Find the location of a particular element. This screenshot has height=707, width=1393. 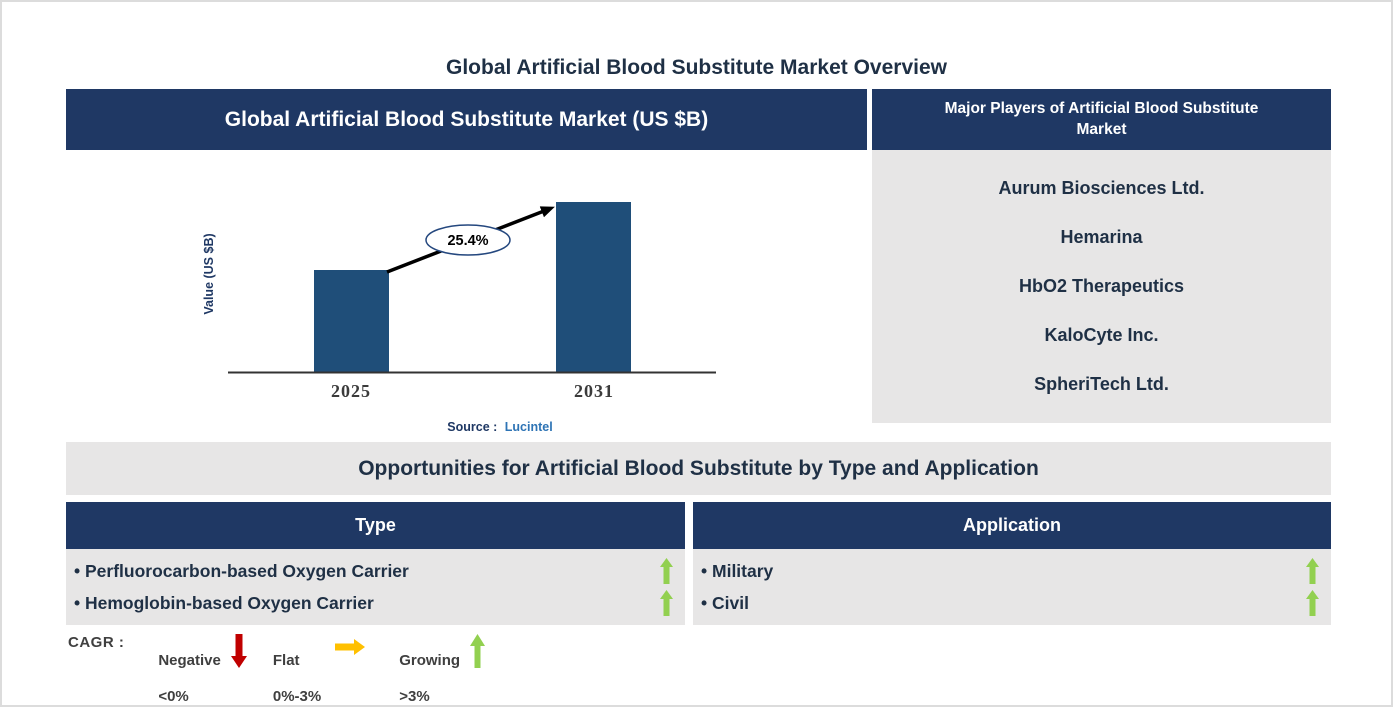

legend-growing-range: >3% is located at coordinates (414, 696).